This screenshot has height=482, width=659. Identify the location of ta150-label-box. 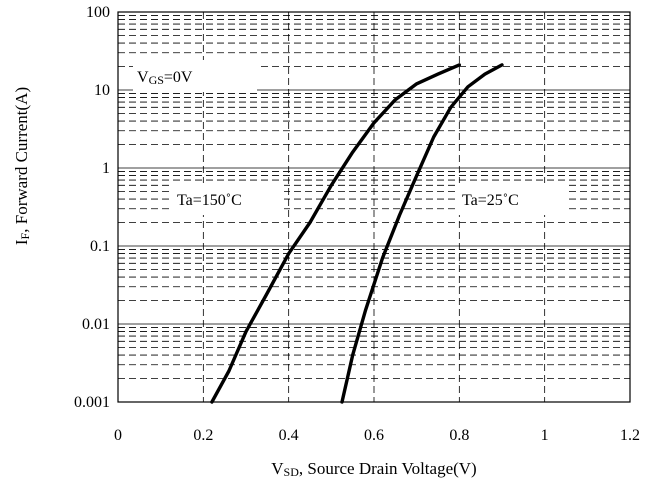
(227, 199).